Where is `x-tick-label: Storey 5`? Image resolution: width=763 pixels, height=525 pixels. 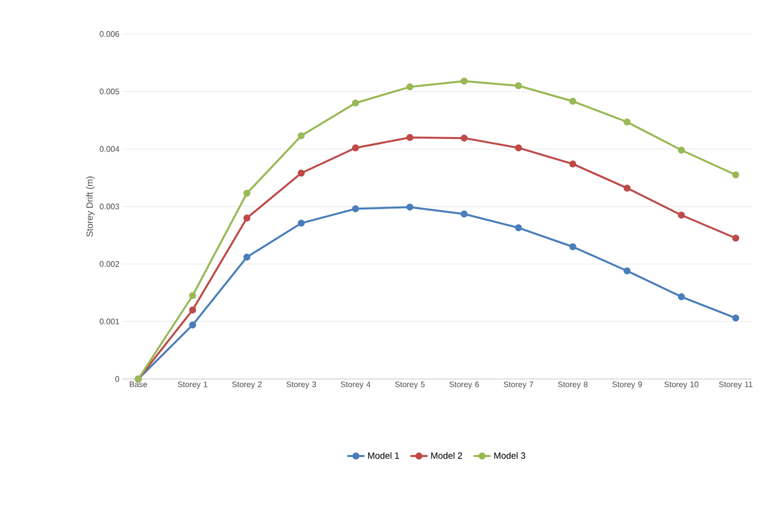
x-tick-label: Storey 5 is located at coordinates (410, 385).